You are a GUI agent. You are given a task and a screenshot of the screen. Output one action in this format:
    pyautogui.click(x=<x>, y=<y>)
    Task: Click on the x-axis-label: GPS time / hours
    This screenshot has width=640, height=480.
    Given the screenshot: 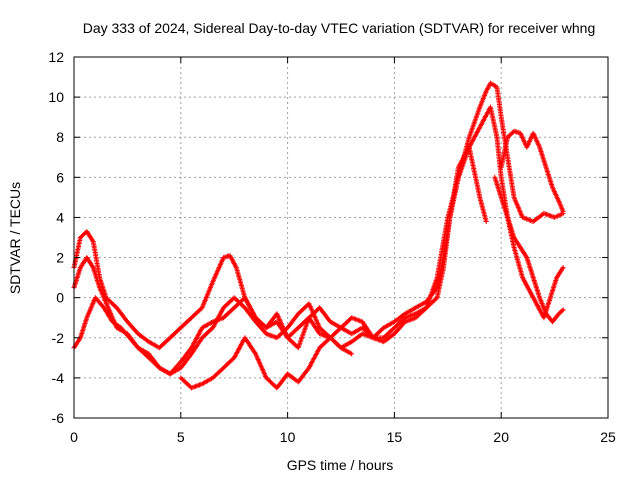 What is the action you would take?
    pyautogui.click(x=340, y=465)
    